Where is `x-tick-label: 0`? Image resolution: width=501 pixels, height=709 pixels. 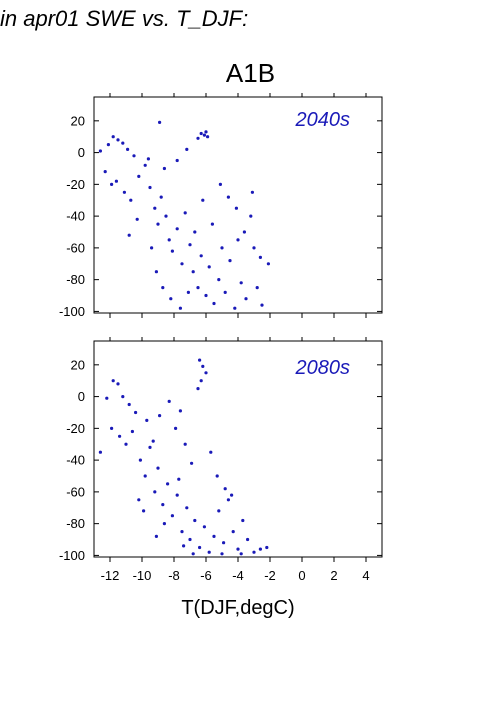 x-tick-label: 0 is located at coordinates (301, 575).